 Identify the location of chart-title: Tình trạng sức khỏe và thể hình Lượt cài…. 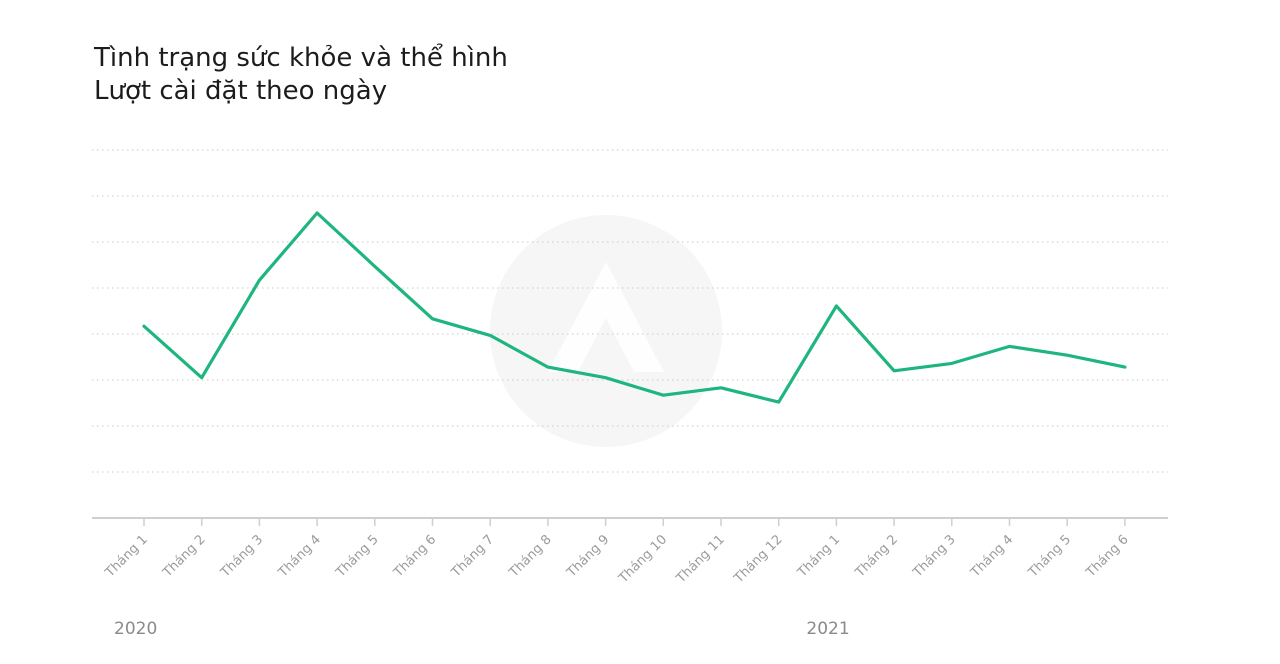
(301, 75).